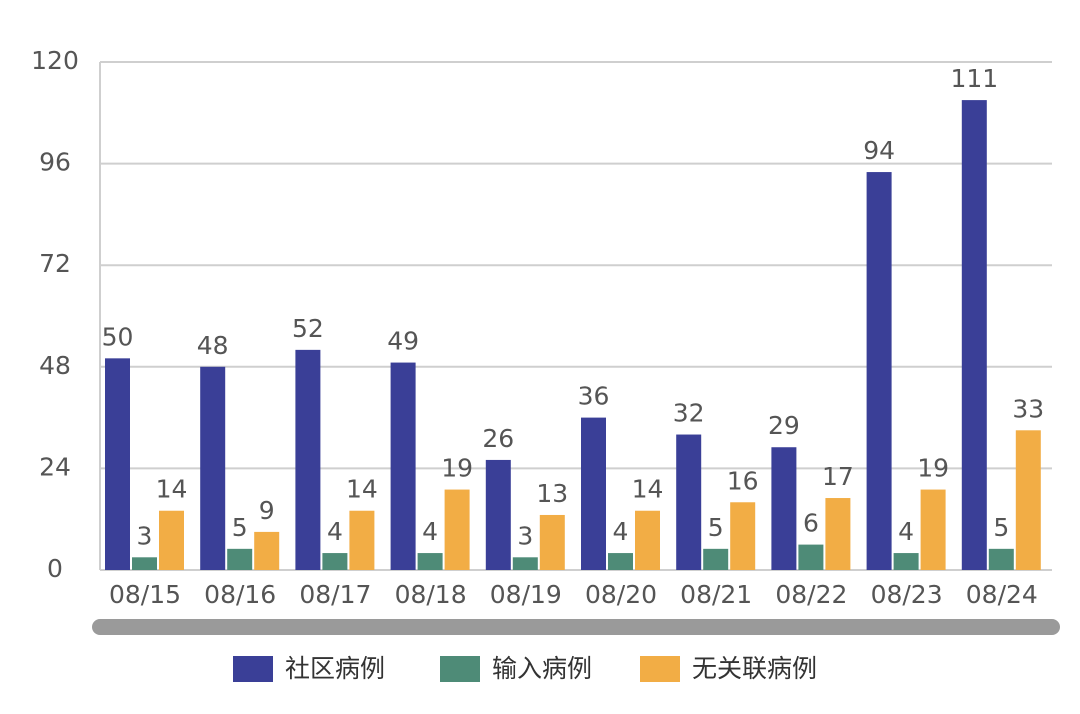 The width and height of the screenshot is (1080, 714). Describe the element at coordinates (576, 627) in the screenshot. I see `scrollbar` at that location.